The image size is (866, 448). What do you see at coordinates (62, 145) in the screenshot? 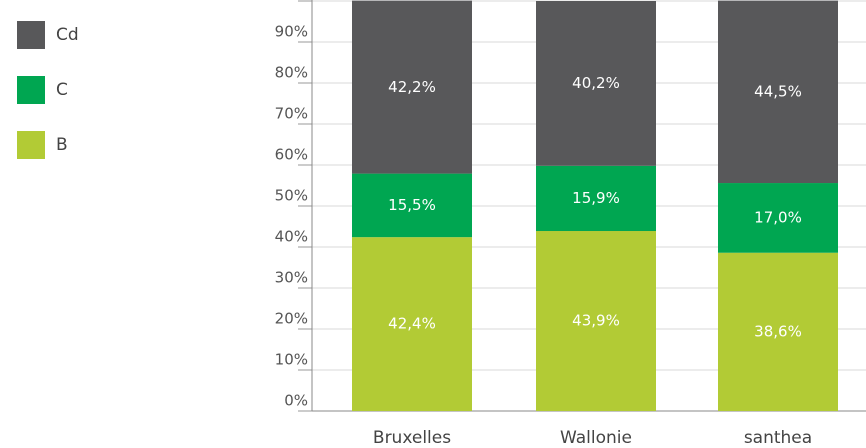
I see `legend-label: B` at bounding box center [62, 145].